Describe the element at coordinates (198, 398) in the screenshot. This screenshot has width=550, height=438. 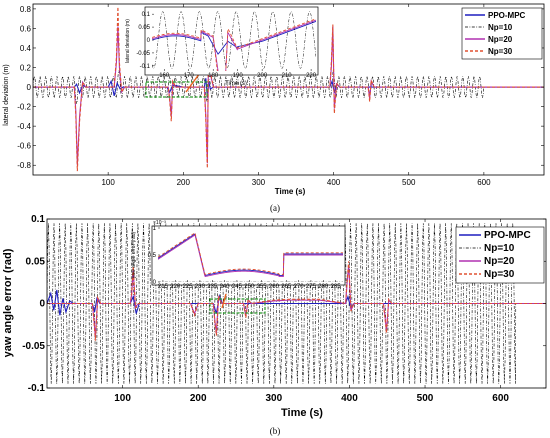
I see `x-tick-label: 200` at that location.